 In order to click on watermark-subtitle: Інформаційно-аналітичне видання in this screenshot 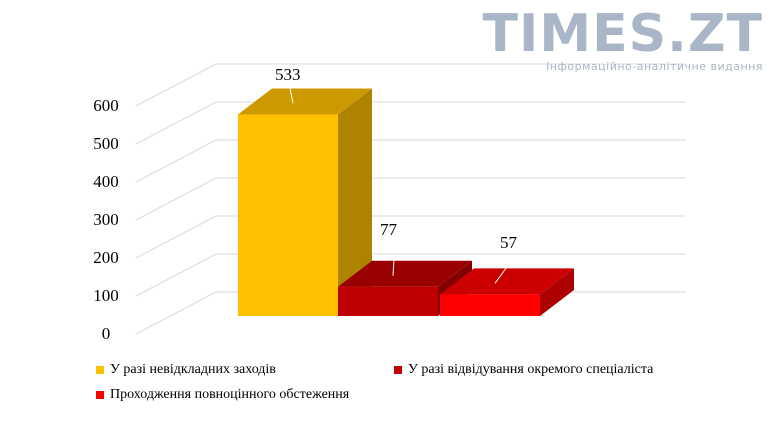, I will do `click(654, 66)`.